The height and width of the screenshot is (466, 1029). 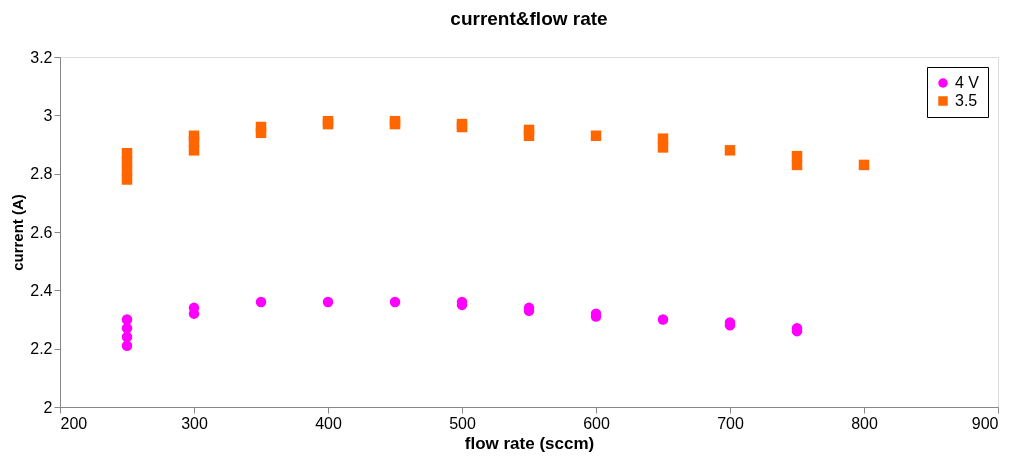 I want to click on y-tick-label: 2.6, so click(x=41, y=232).